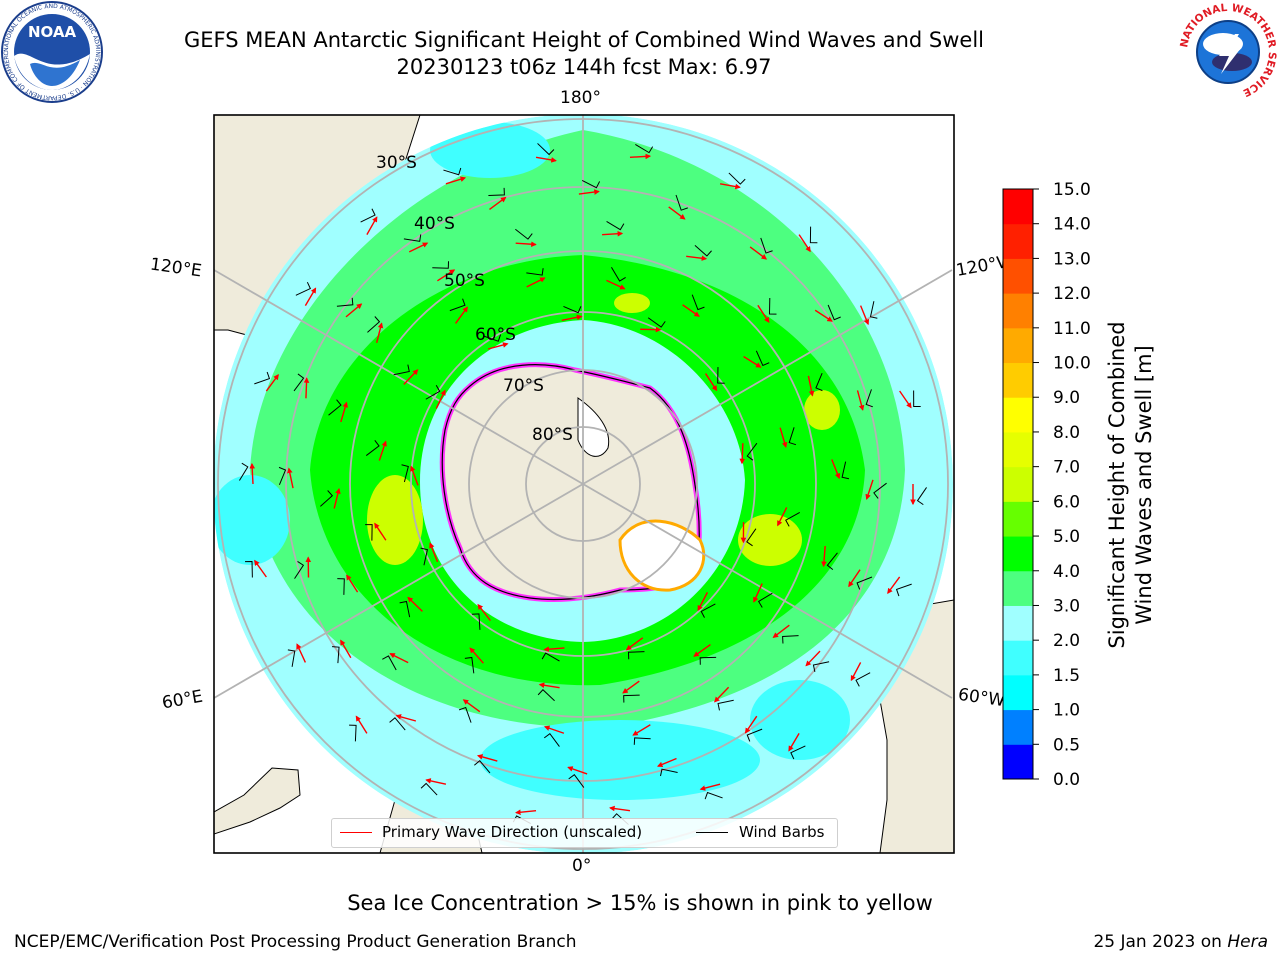 This screenshot has height=960, width=1280. Describe the element at coordinates (512, 832) in the screenshot. I see `wave-legend-label: Primary Wave Direction (unscaled)` at that location.